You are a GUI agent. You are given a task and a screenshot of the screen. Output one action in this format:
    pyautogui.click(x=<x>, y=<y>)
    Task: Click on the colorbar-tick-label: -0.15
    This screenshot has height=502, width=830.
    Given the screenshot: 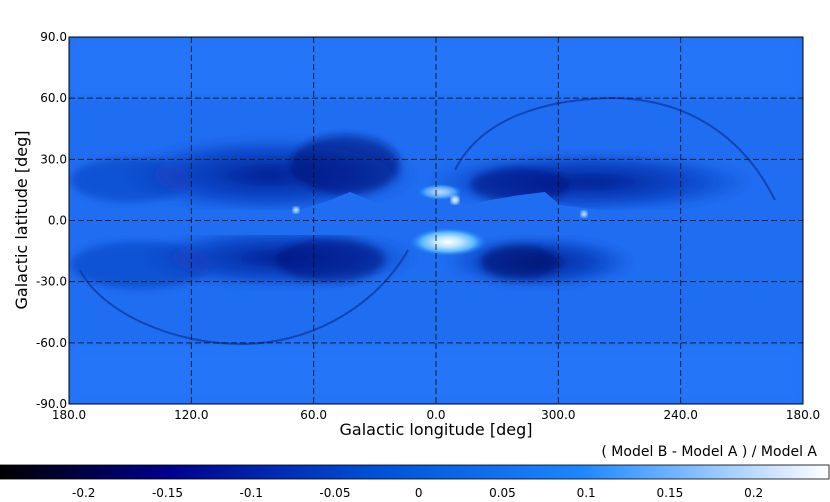 What is the action you would take?
    pyautogui.click(x=167, y=493)
    